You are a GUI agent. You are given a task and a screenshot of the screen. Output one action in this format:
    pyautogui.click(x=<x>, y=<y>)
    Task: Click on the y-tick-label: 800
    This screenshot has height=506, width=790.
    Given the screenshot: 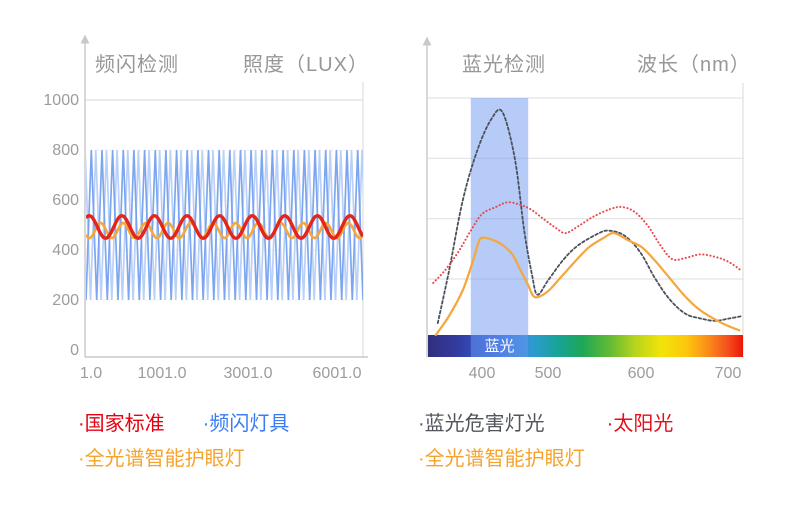 What is the action you would take?
    pyautogui.click(x=65, y=150)
    